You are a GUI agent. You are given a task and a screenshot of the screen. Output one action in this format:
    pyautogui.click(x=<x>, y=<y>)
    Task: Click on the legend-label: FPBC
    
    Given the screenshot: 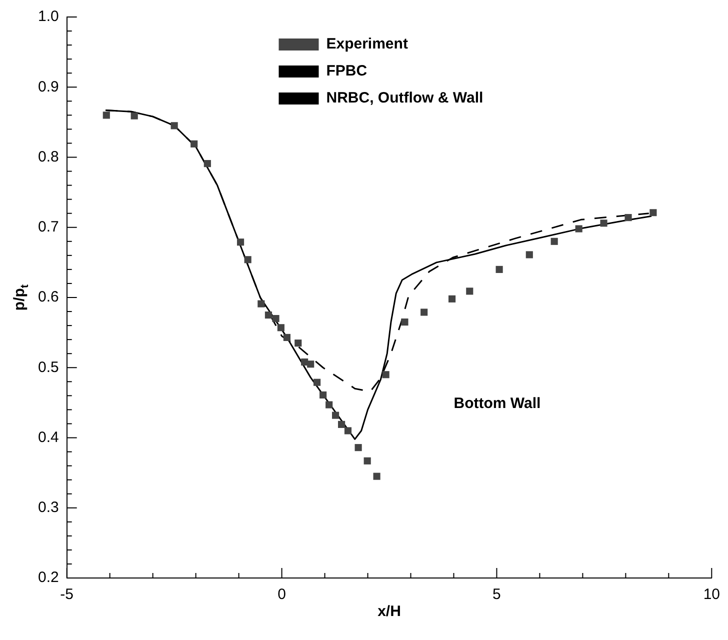 What is the action you would take?
    pyautogui.click(x=347, y=71)
    